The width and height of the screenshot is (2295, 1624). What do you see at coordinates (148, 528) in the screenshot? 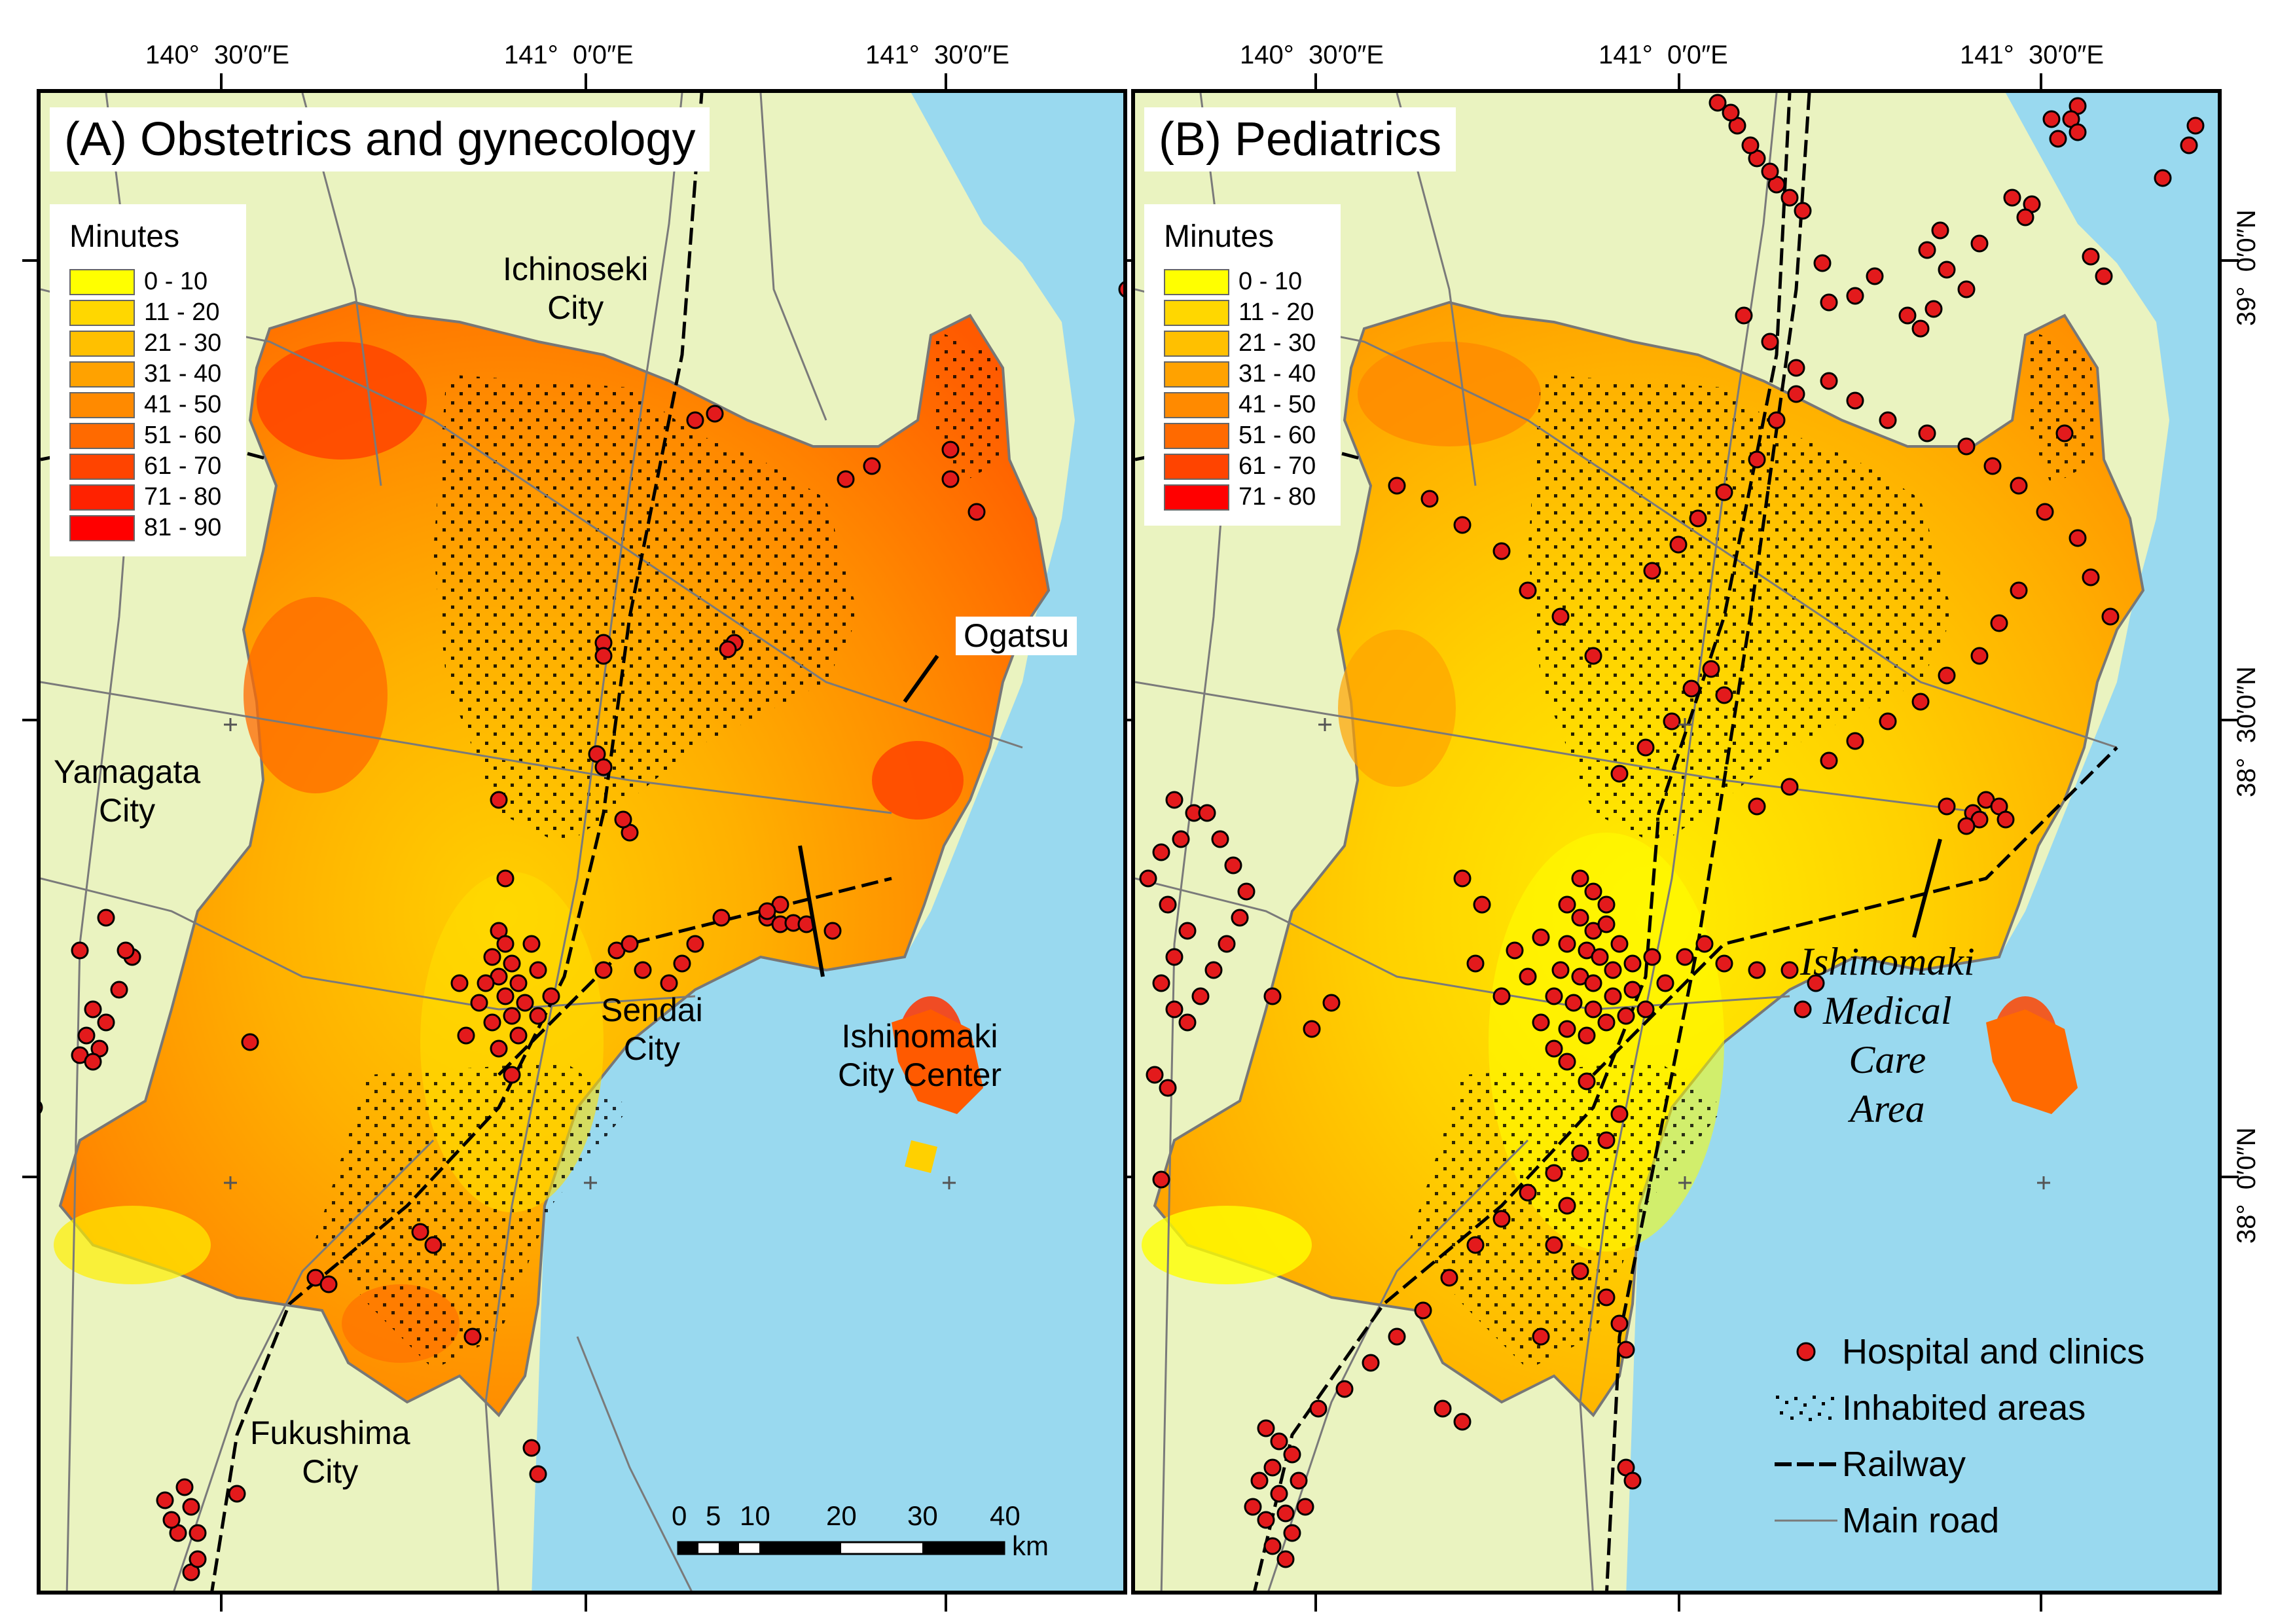
I see `legend-row: 81 - 90` at bounding box center [148, 528].